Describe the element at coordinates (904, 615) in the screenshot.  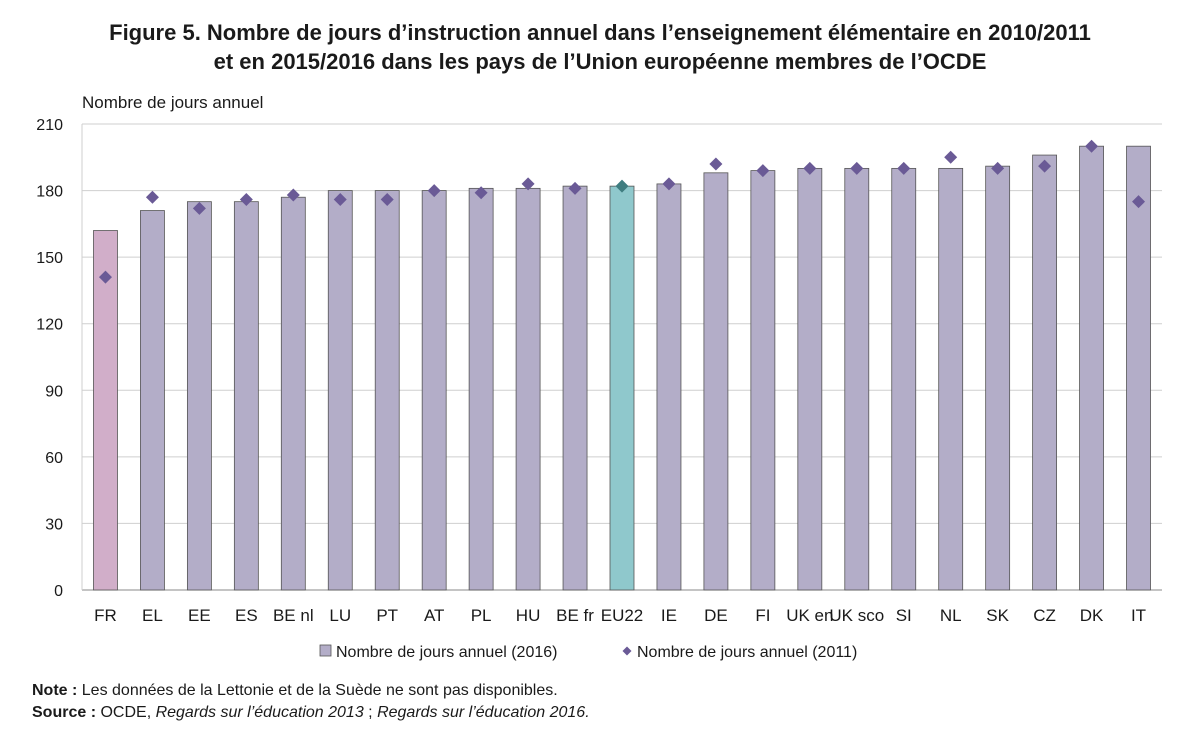
I see `x-tick-label: SI` at that location.